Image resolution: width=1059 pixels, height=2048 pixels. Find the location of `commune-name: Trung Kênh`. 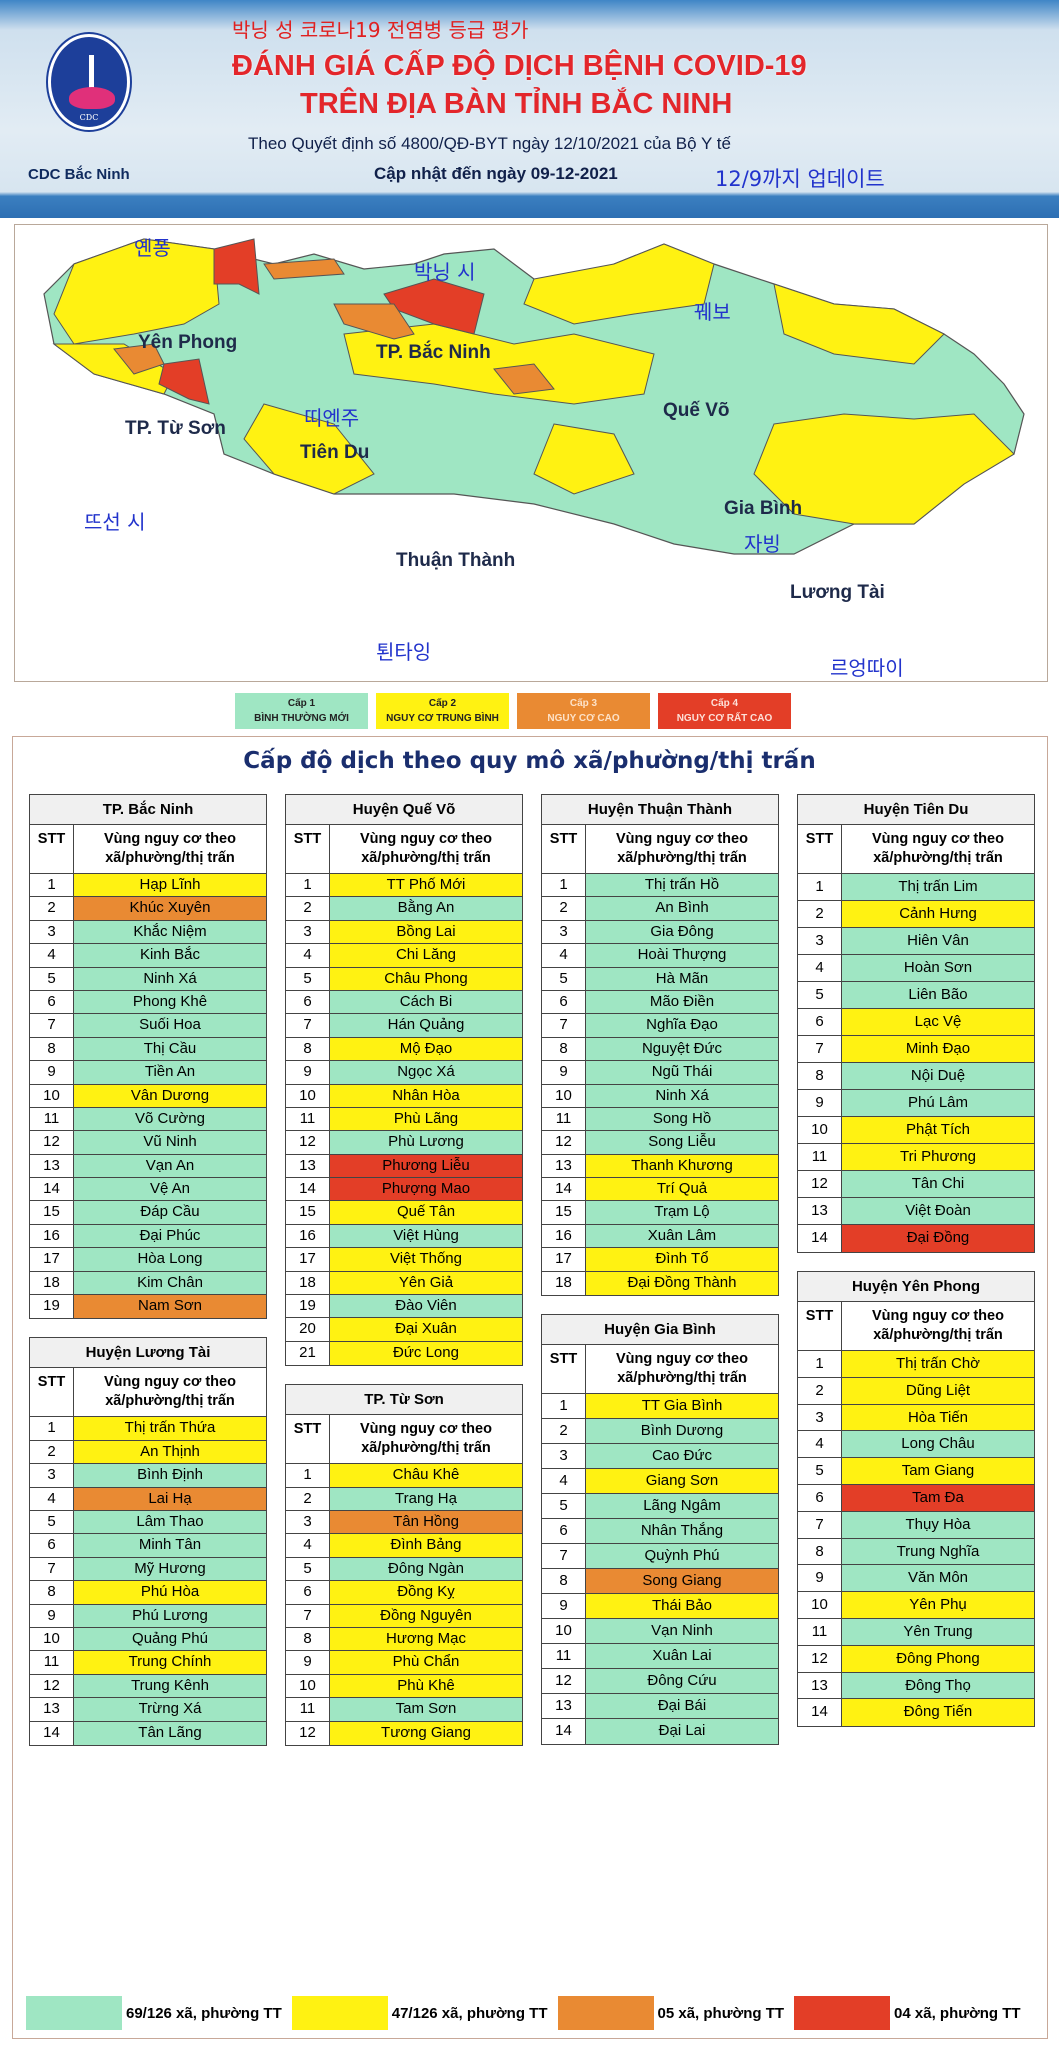

commune-name: Trung Kênh is located at coordinates (170, 1686).